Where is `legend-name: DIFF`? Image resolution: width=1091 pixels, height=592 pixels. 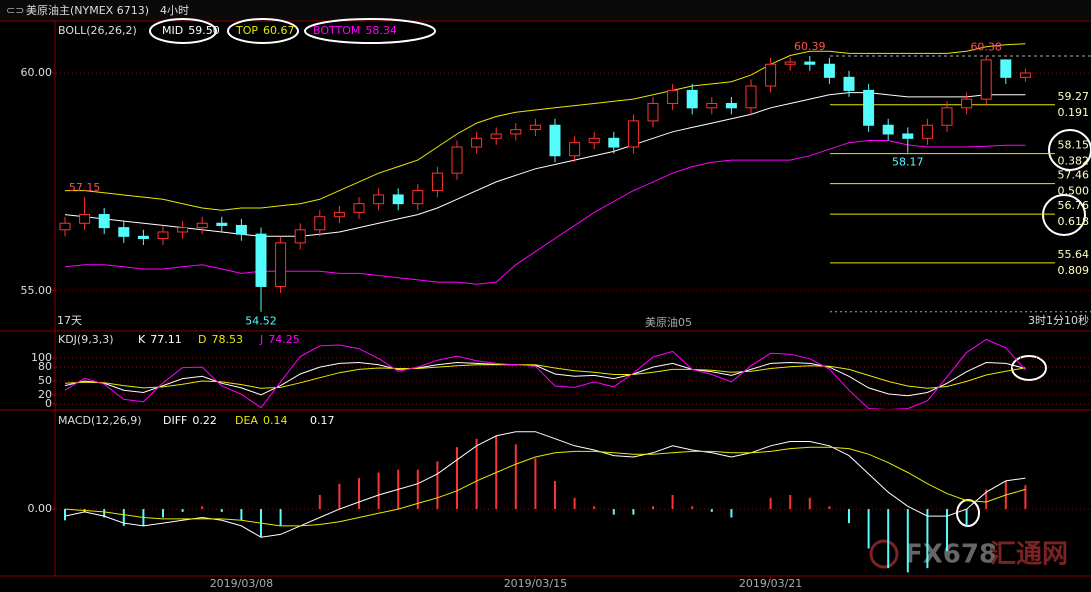 legend-name: DIFF is located at coordinates (175, 420).